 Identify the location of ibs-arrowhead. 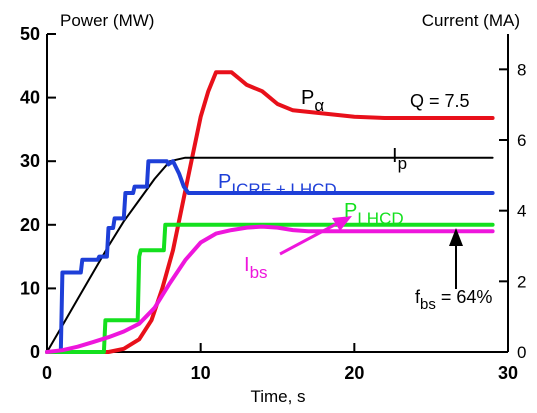
(342, 223).